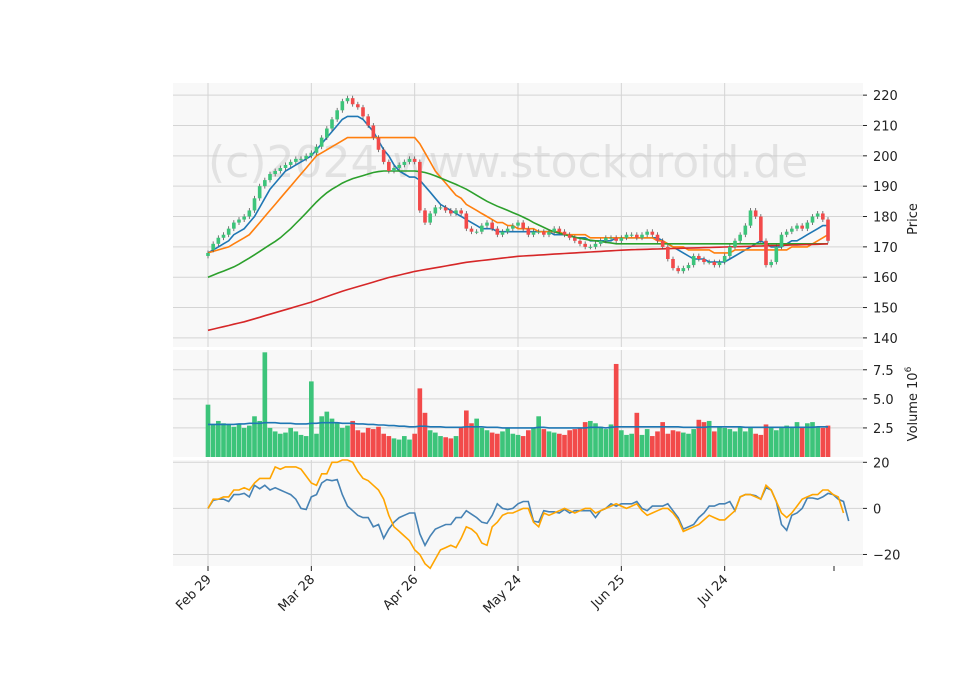 The width and height of the screenshot is (960, 690). What do you see at coordinates (881, 509) in the screenshot?
I see `oscillator-y-axis: −20 0 20` at bounding box center [881, 509].